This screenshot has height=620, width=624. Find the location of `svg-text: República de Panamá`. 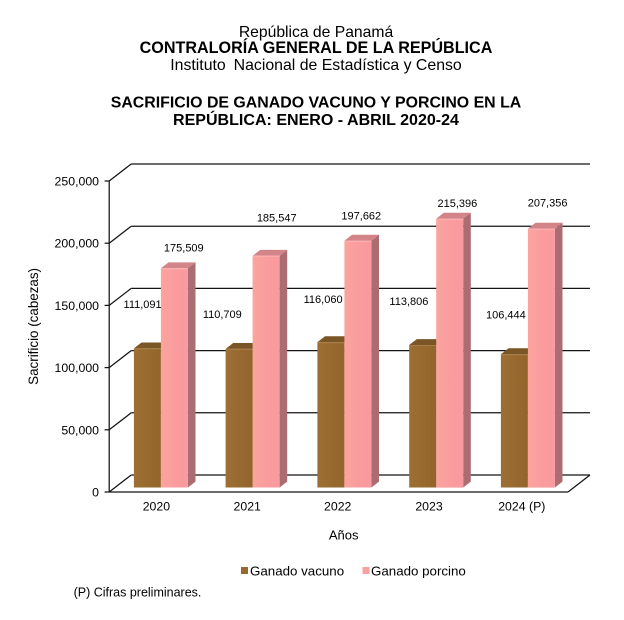

svg-text: República de Panamá is located at coordinates (316, 32).